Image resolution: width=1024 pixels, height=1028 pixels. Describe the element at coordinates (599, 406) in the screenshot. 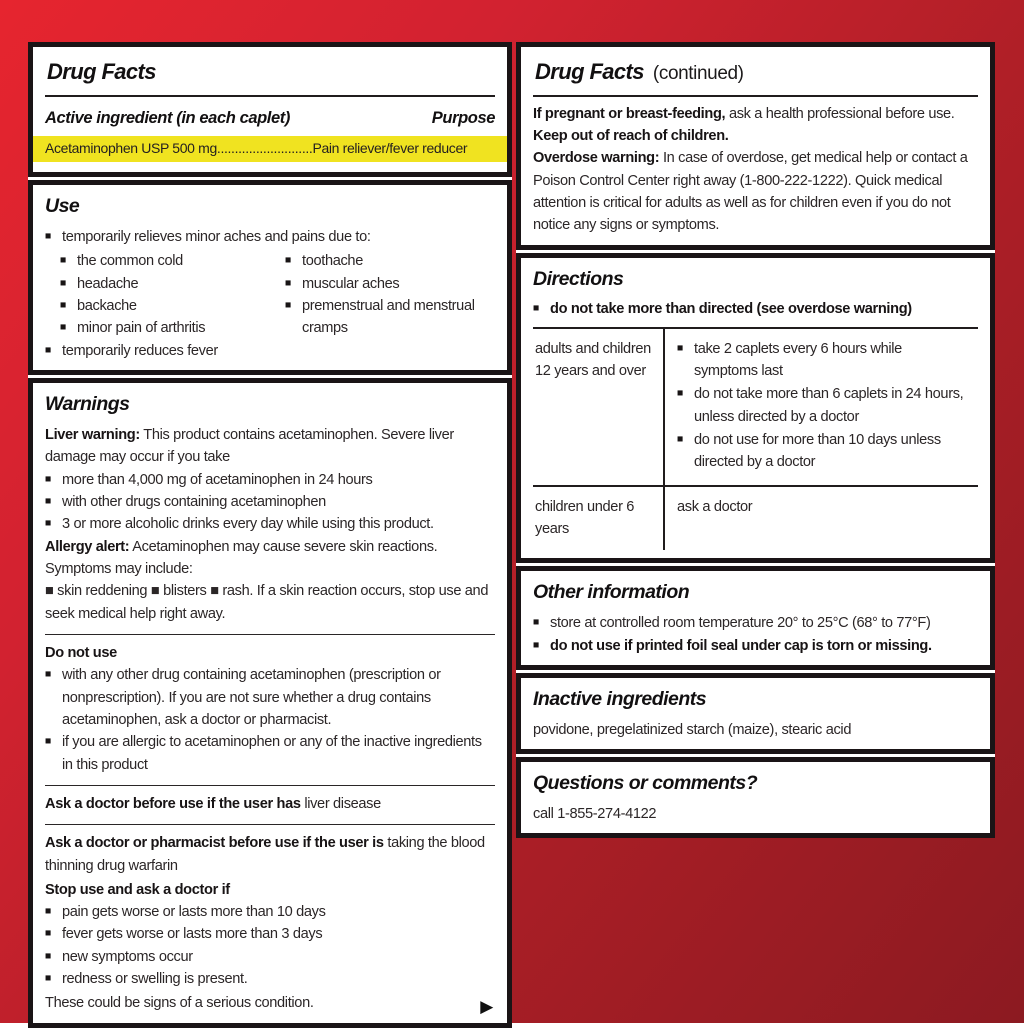

I see `directions-age-cell: adults and children 12 years and over` at that location.